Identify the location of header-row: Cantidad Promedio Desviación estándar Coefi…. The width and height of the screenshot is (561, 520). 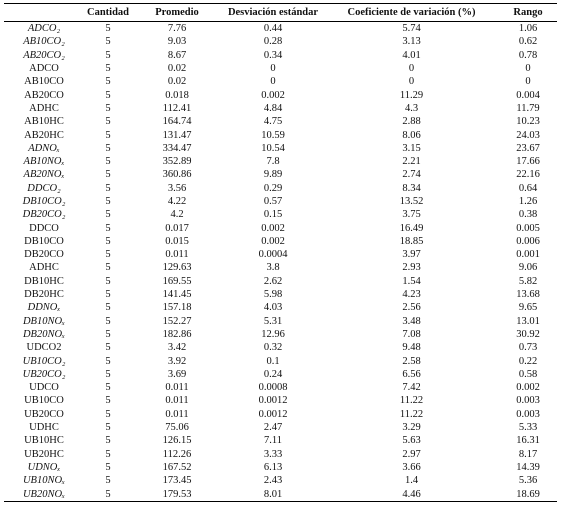
(280, 12).